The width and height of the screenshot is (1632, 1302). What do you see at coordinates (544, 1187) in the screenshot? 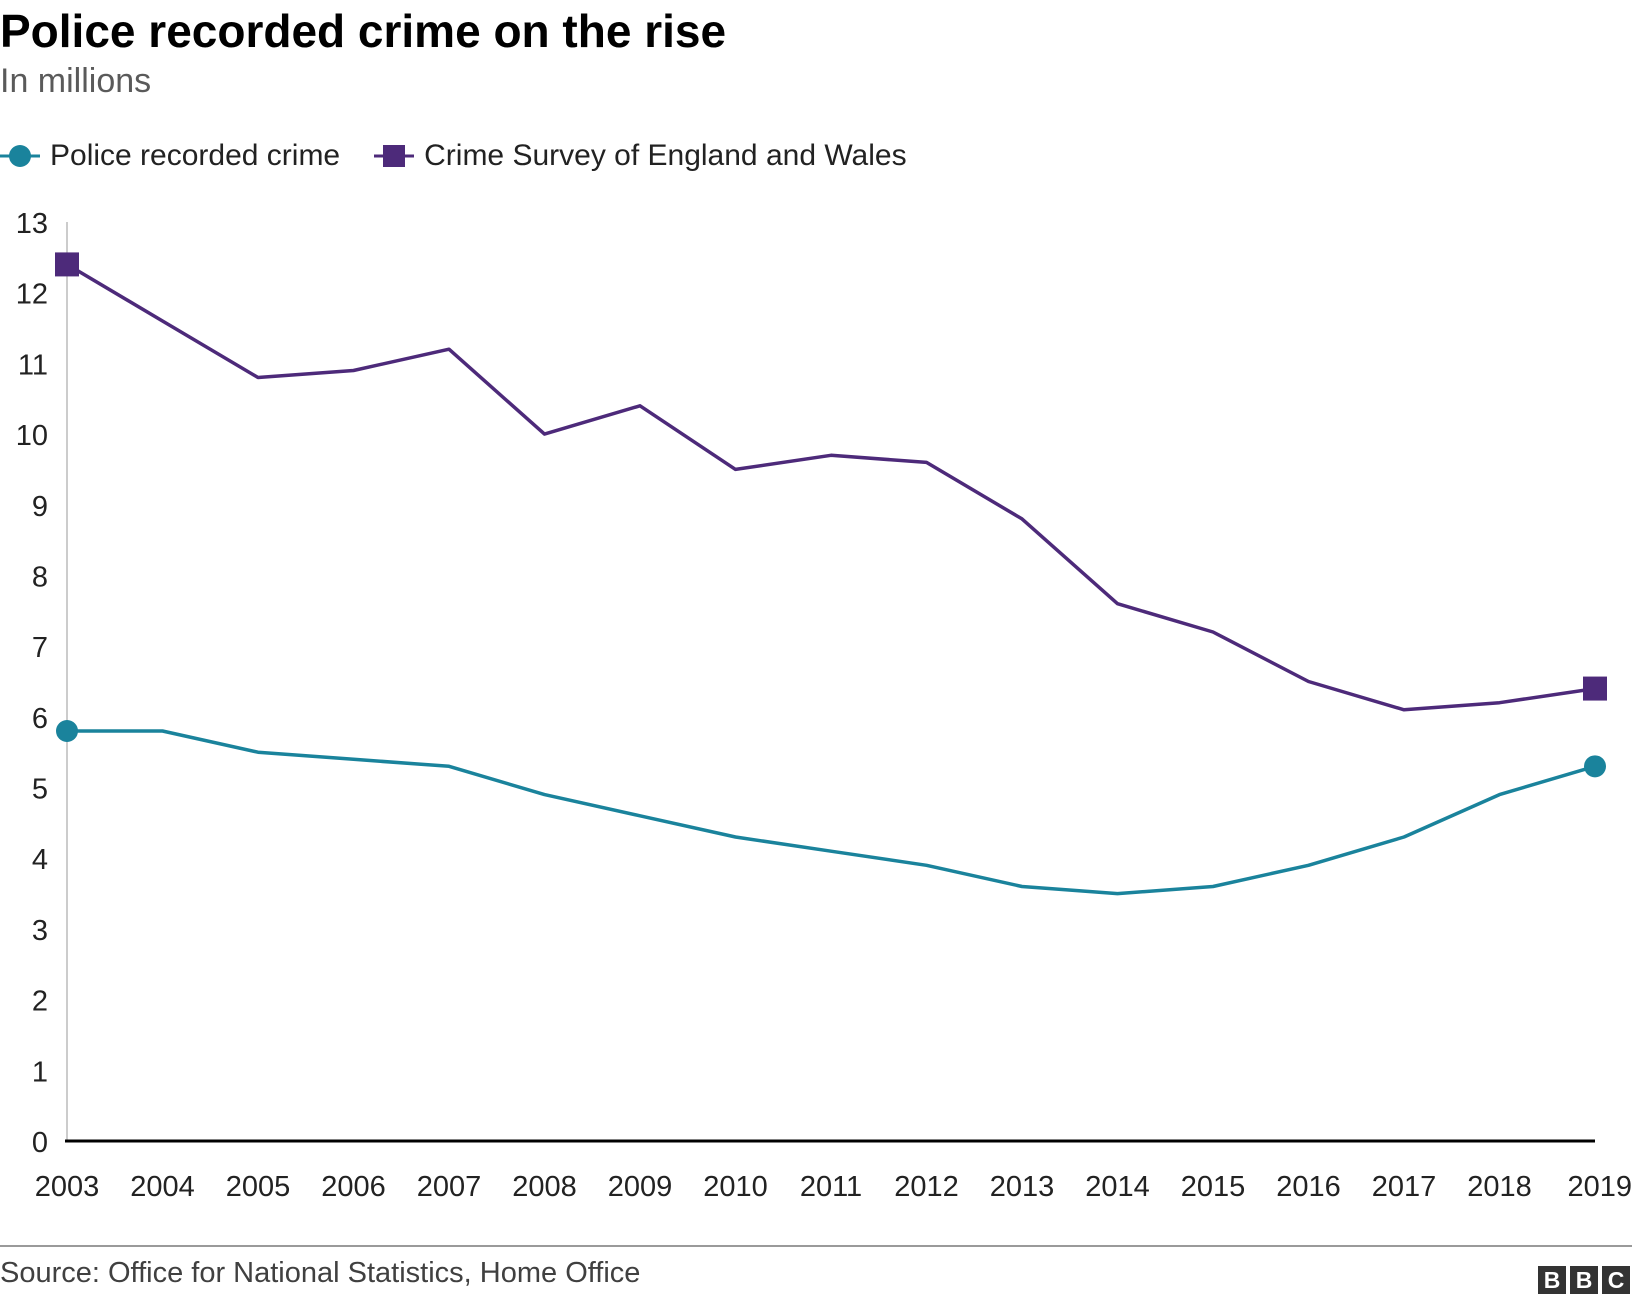
I see `x-tick-label: 2008` at bounding box center [544, 1187].